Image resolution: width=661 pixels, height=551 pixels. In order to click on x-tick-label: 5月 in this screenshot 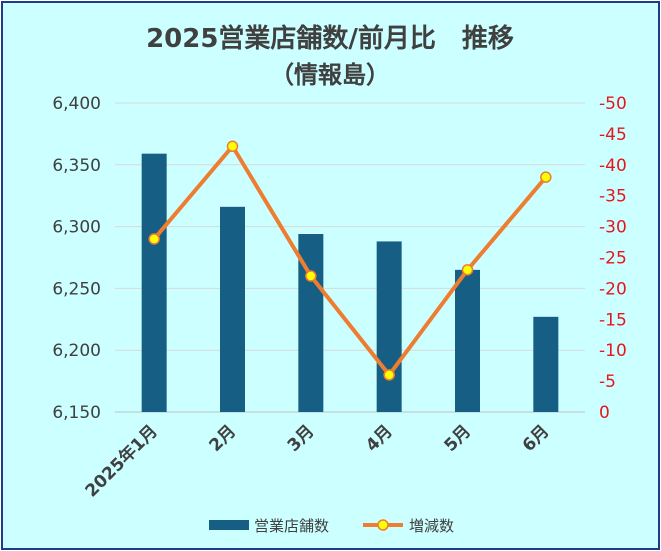, I will do `click(457, 438)`.